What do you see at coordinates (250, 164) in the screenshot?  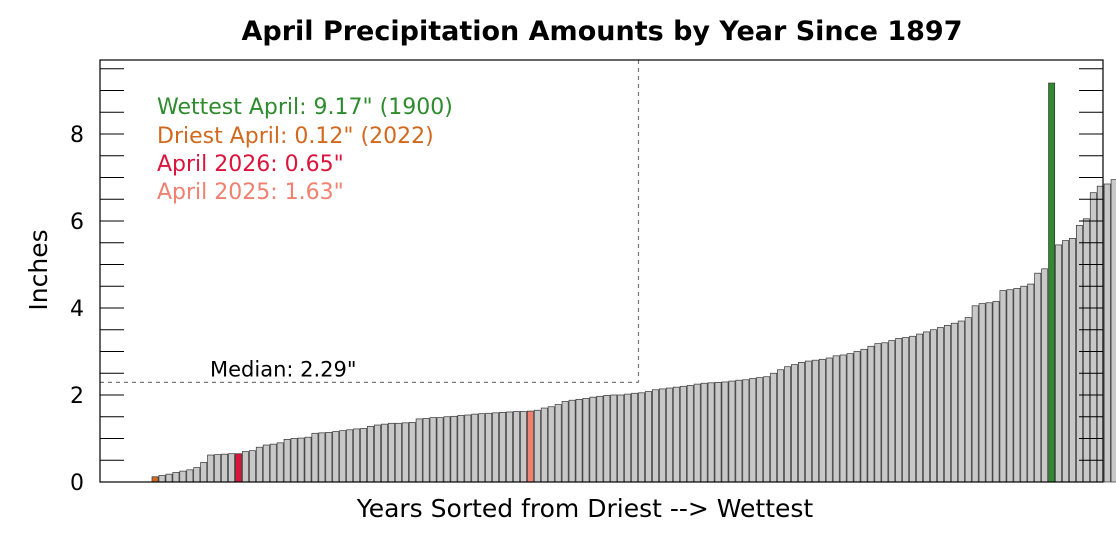 I see `annotation-april-2026: April 2026: 0.65"` at bounding box center [250, 164].